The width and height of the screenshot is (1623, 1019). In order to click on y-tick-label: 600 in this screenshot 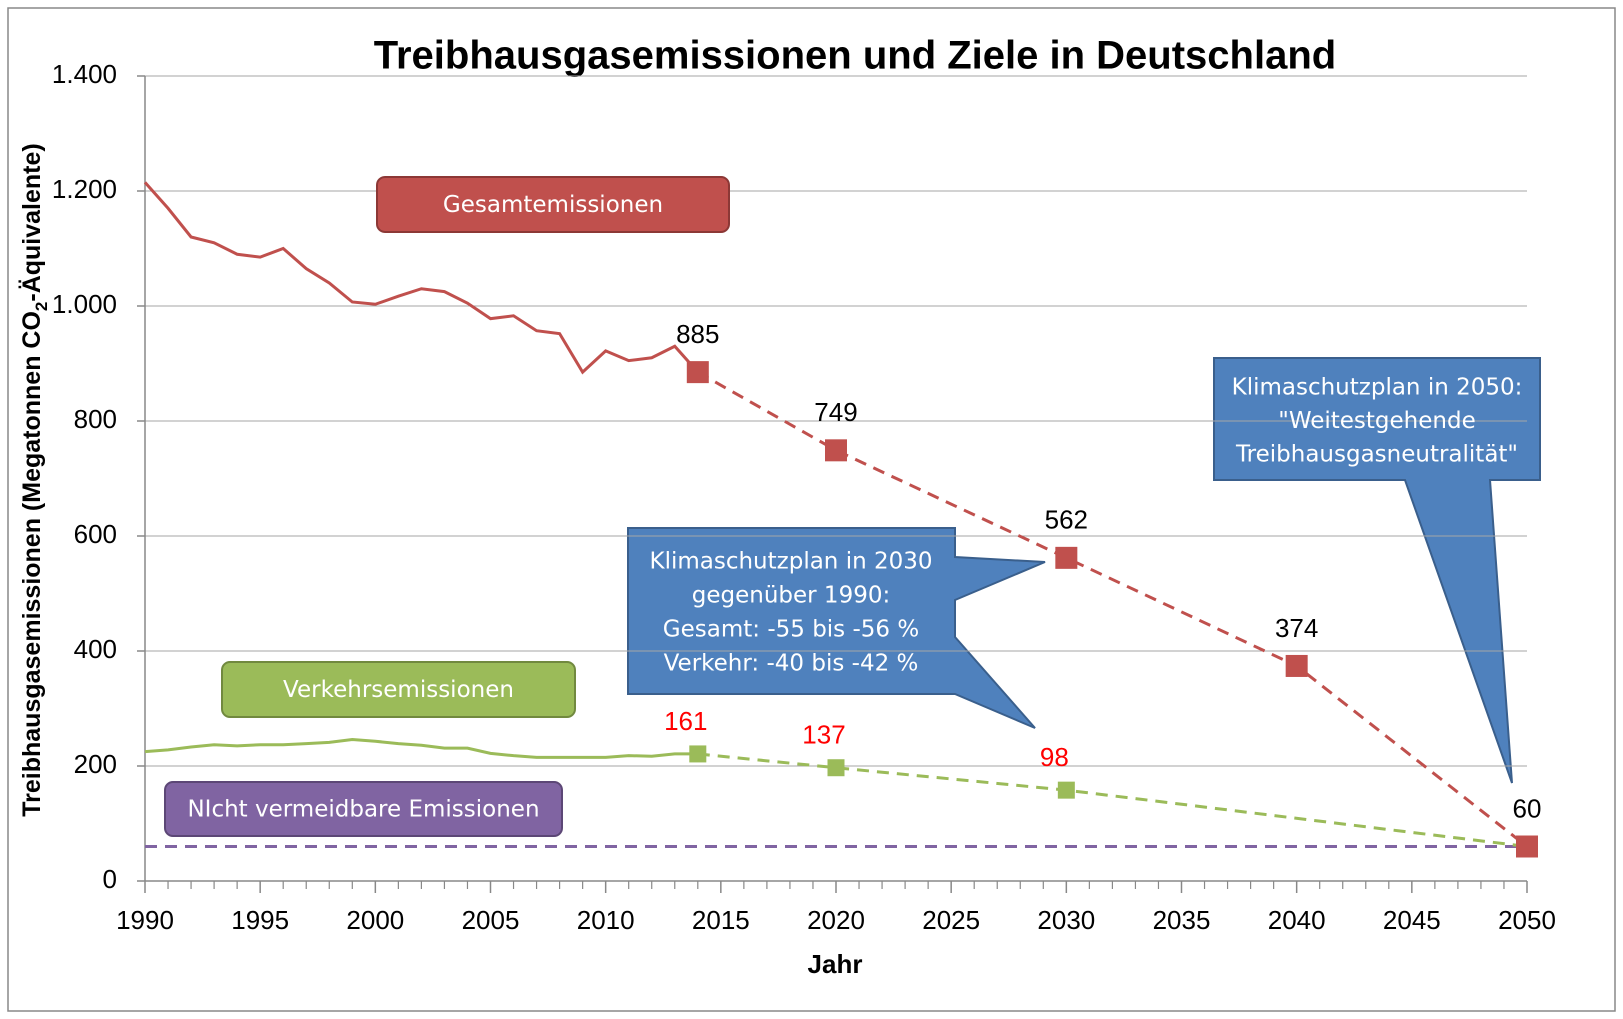, I will do `click(95, 534)`.